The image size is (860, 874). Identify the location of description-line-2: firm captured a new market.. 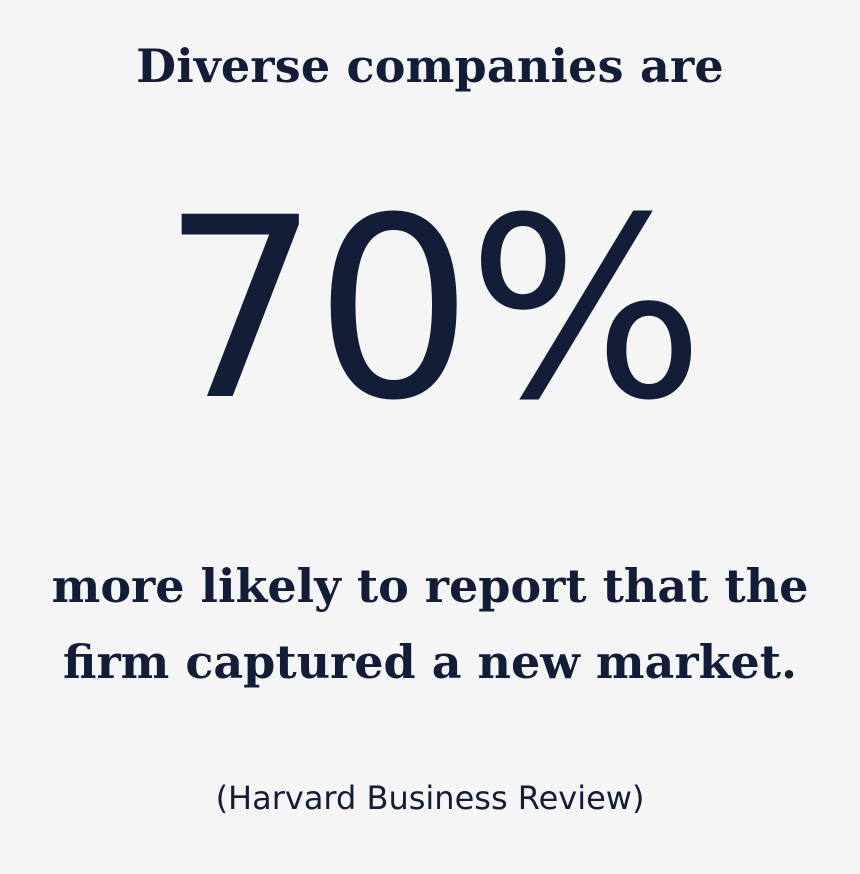
(430, 662).